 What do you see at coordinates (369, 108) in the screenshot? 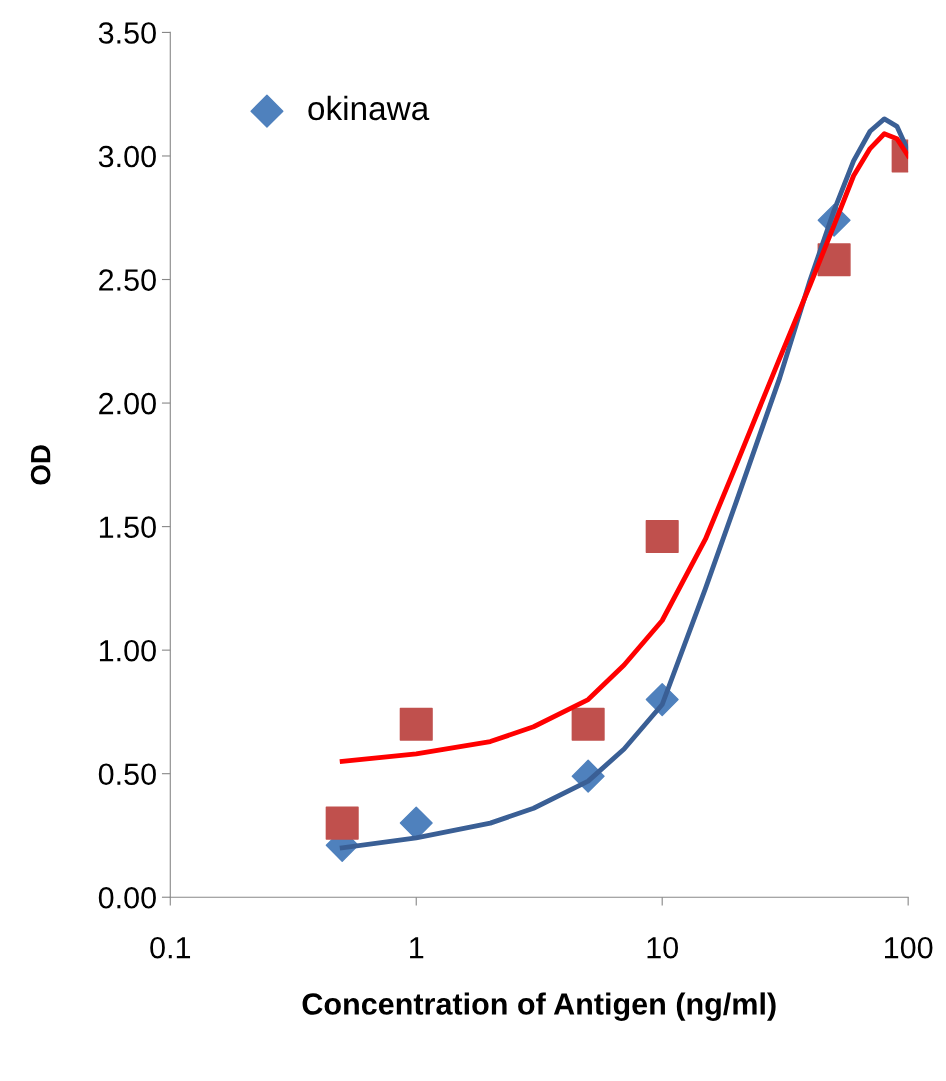
I see `legend-label: okinawa` at bounding box center [369, 108].